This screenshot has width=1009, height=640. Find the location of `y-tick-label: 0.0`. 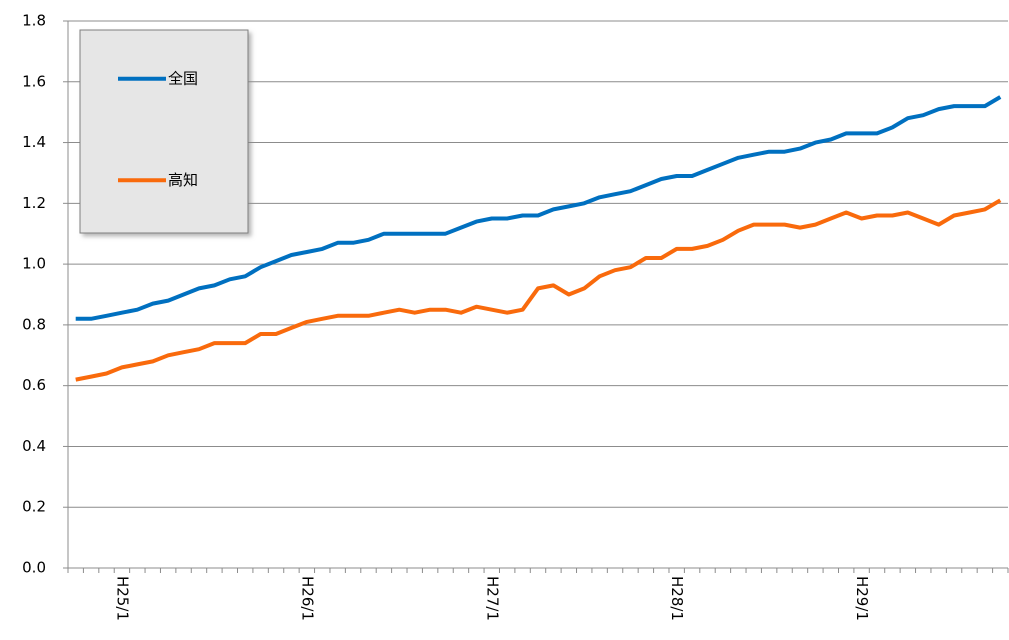

y-tick-label: 0.0 is located at coordinates (34, 568).